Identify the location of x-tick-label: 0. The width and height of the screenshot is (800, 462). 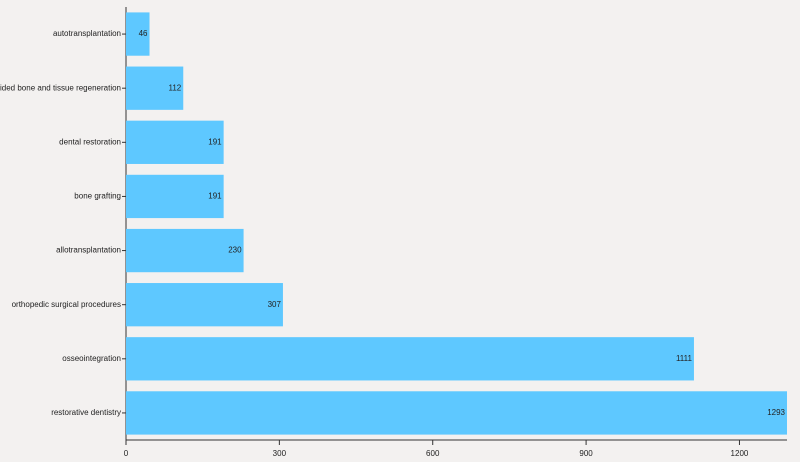
(126, 453).